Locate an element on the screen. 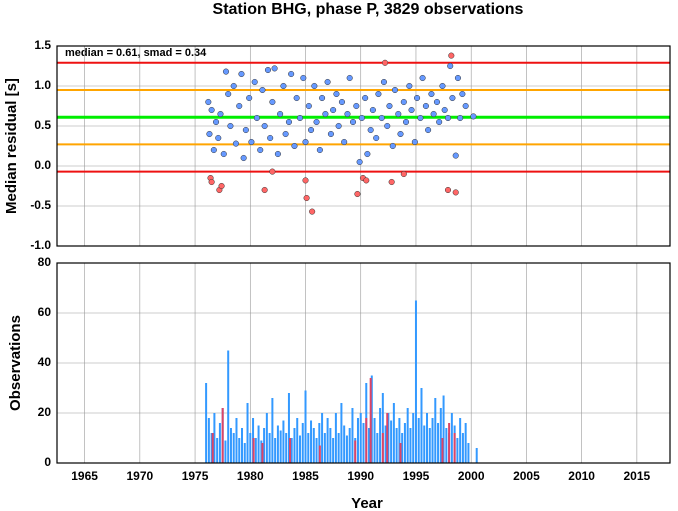  x-tick-label: 2005 is located at coordinates (526, 476).